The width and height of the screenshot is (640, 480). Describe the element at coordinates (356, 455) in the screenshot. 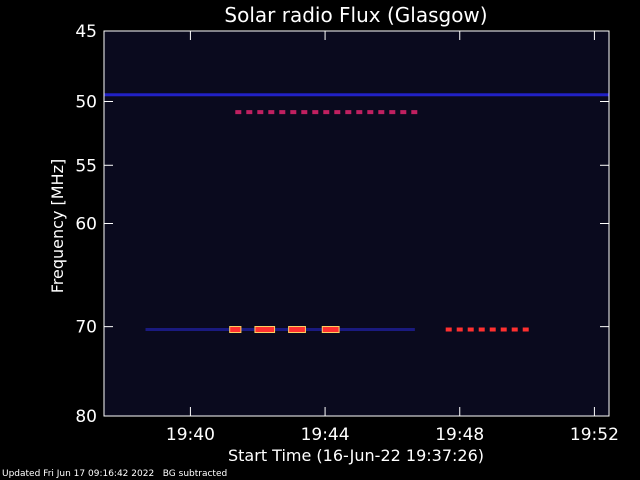

I see `x-axis-label: Start Time (16-Jun-22 19:37:26)` at that location.